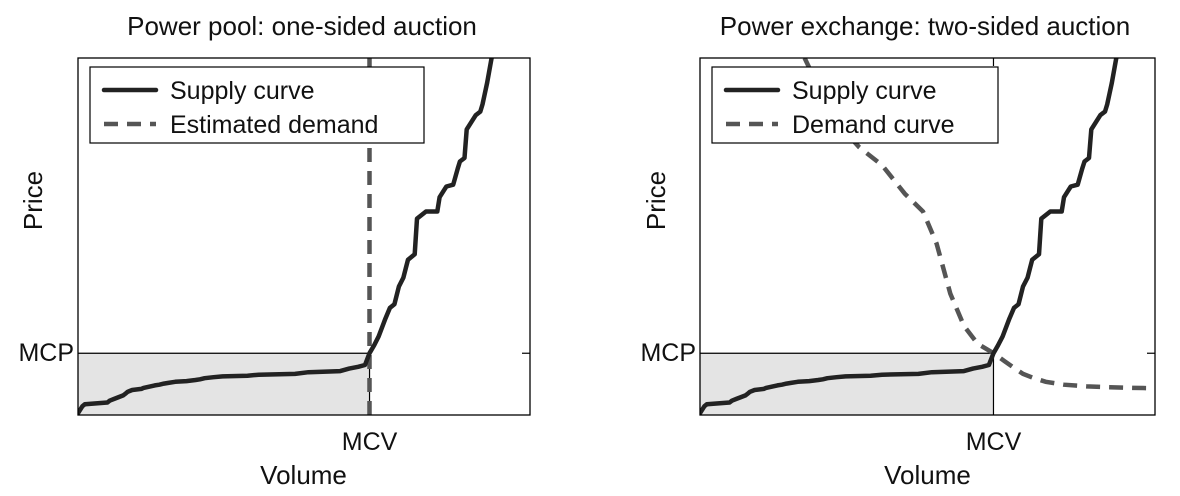 The width and height of the screenshot is (1180, 496). I want to click on legend-box-right, so click(855, 105).